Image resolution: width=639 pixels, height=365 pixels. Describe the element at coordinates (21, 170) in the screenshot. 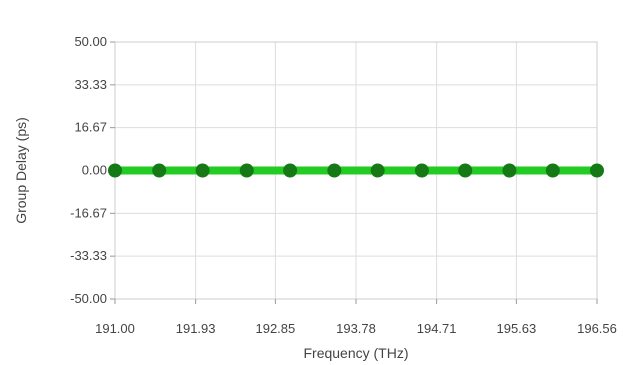

I see `y-axis-label: Group Delay (ps)` at that location.